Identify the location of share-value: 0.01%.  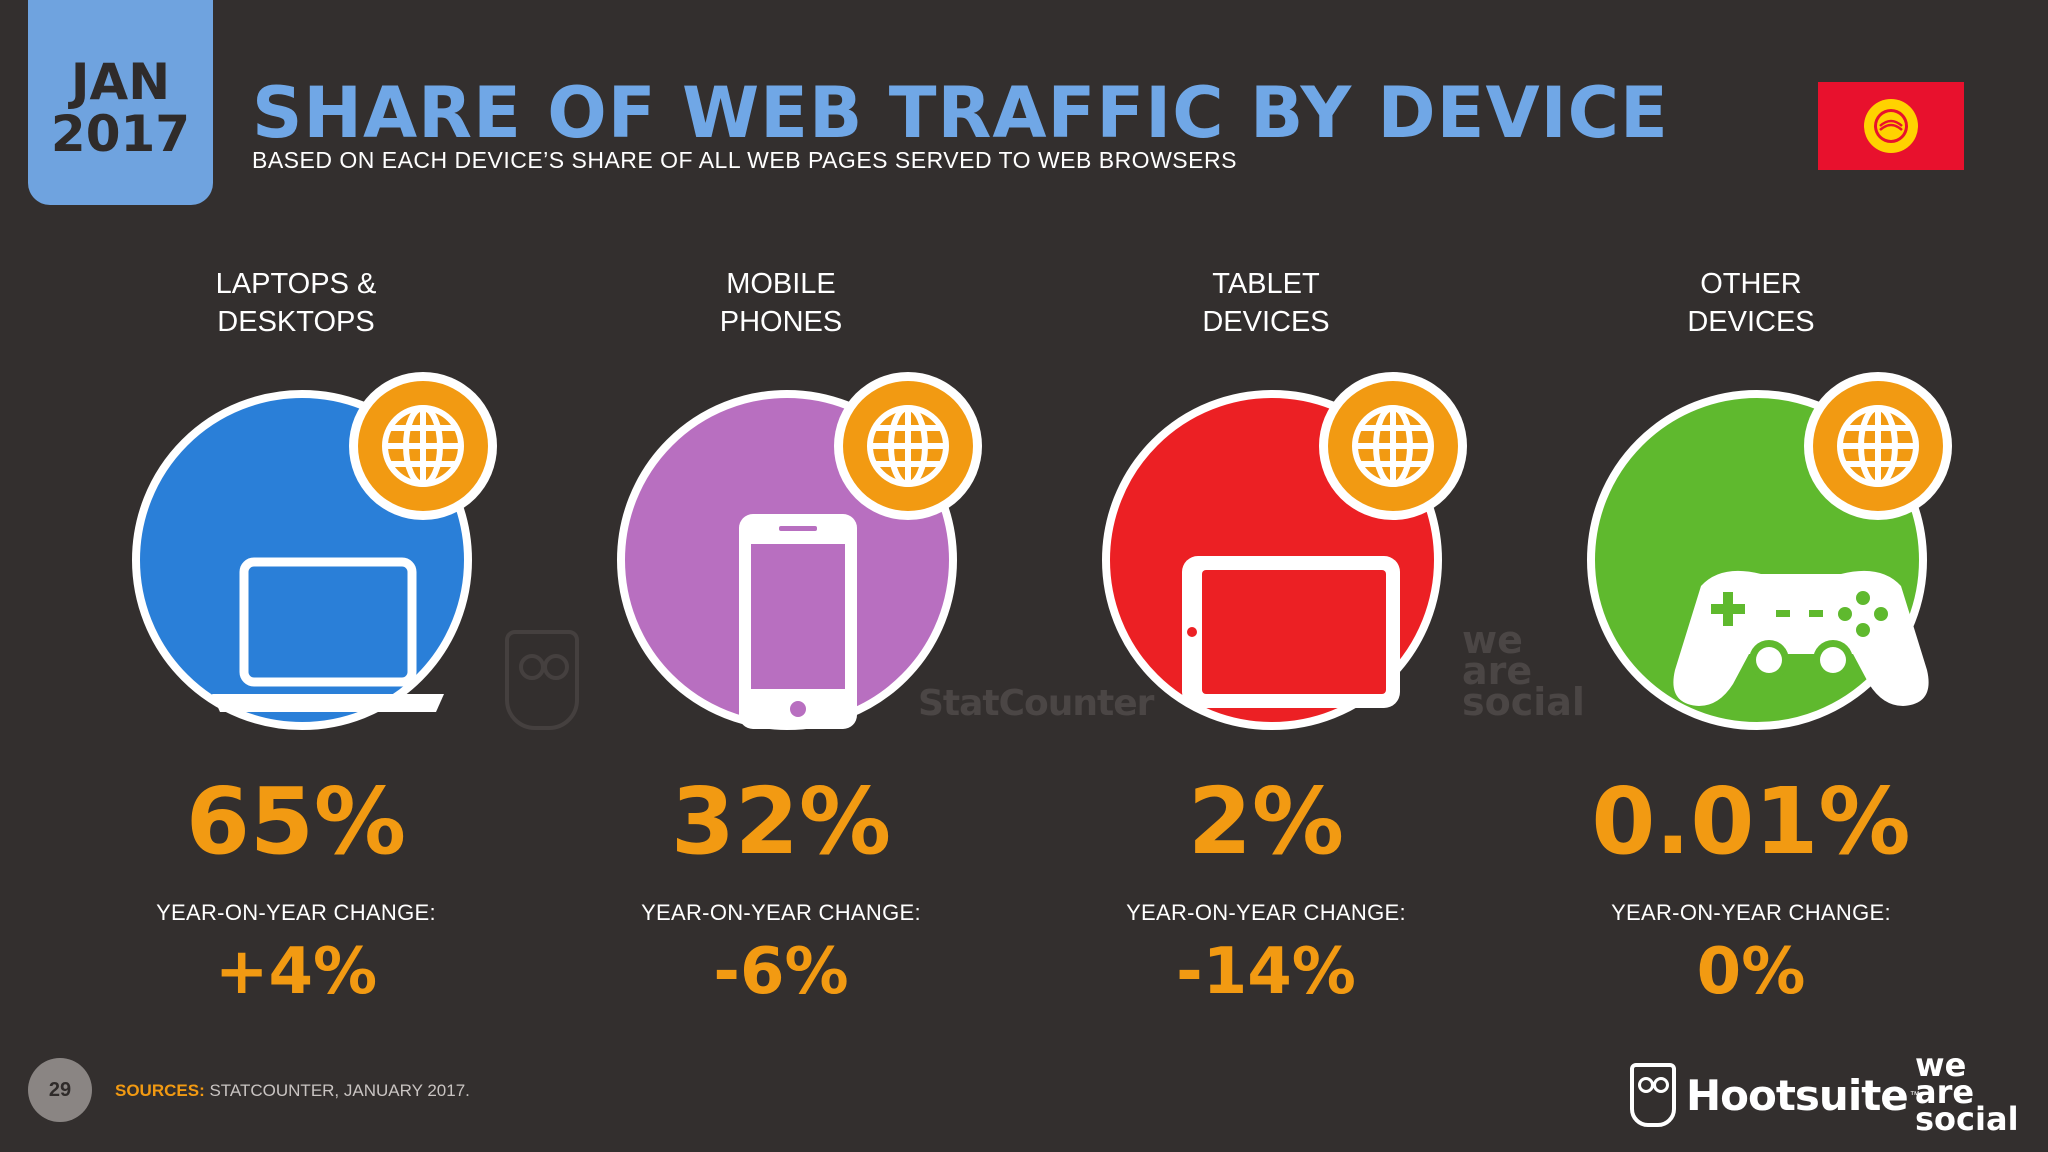
(1751, 821).